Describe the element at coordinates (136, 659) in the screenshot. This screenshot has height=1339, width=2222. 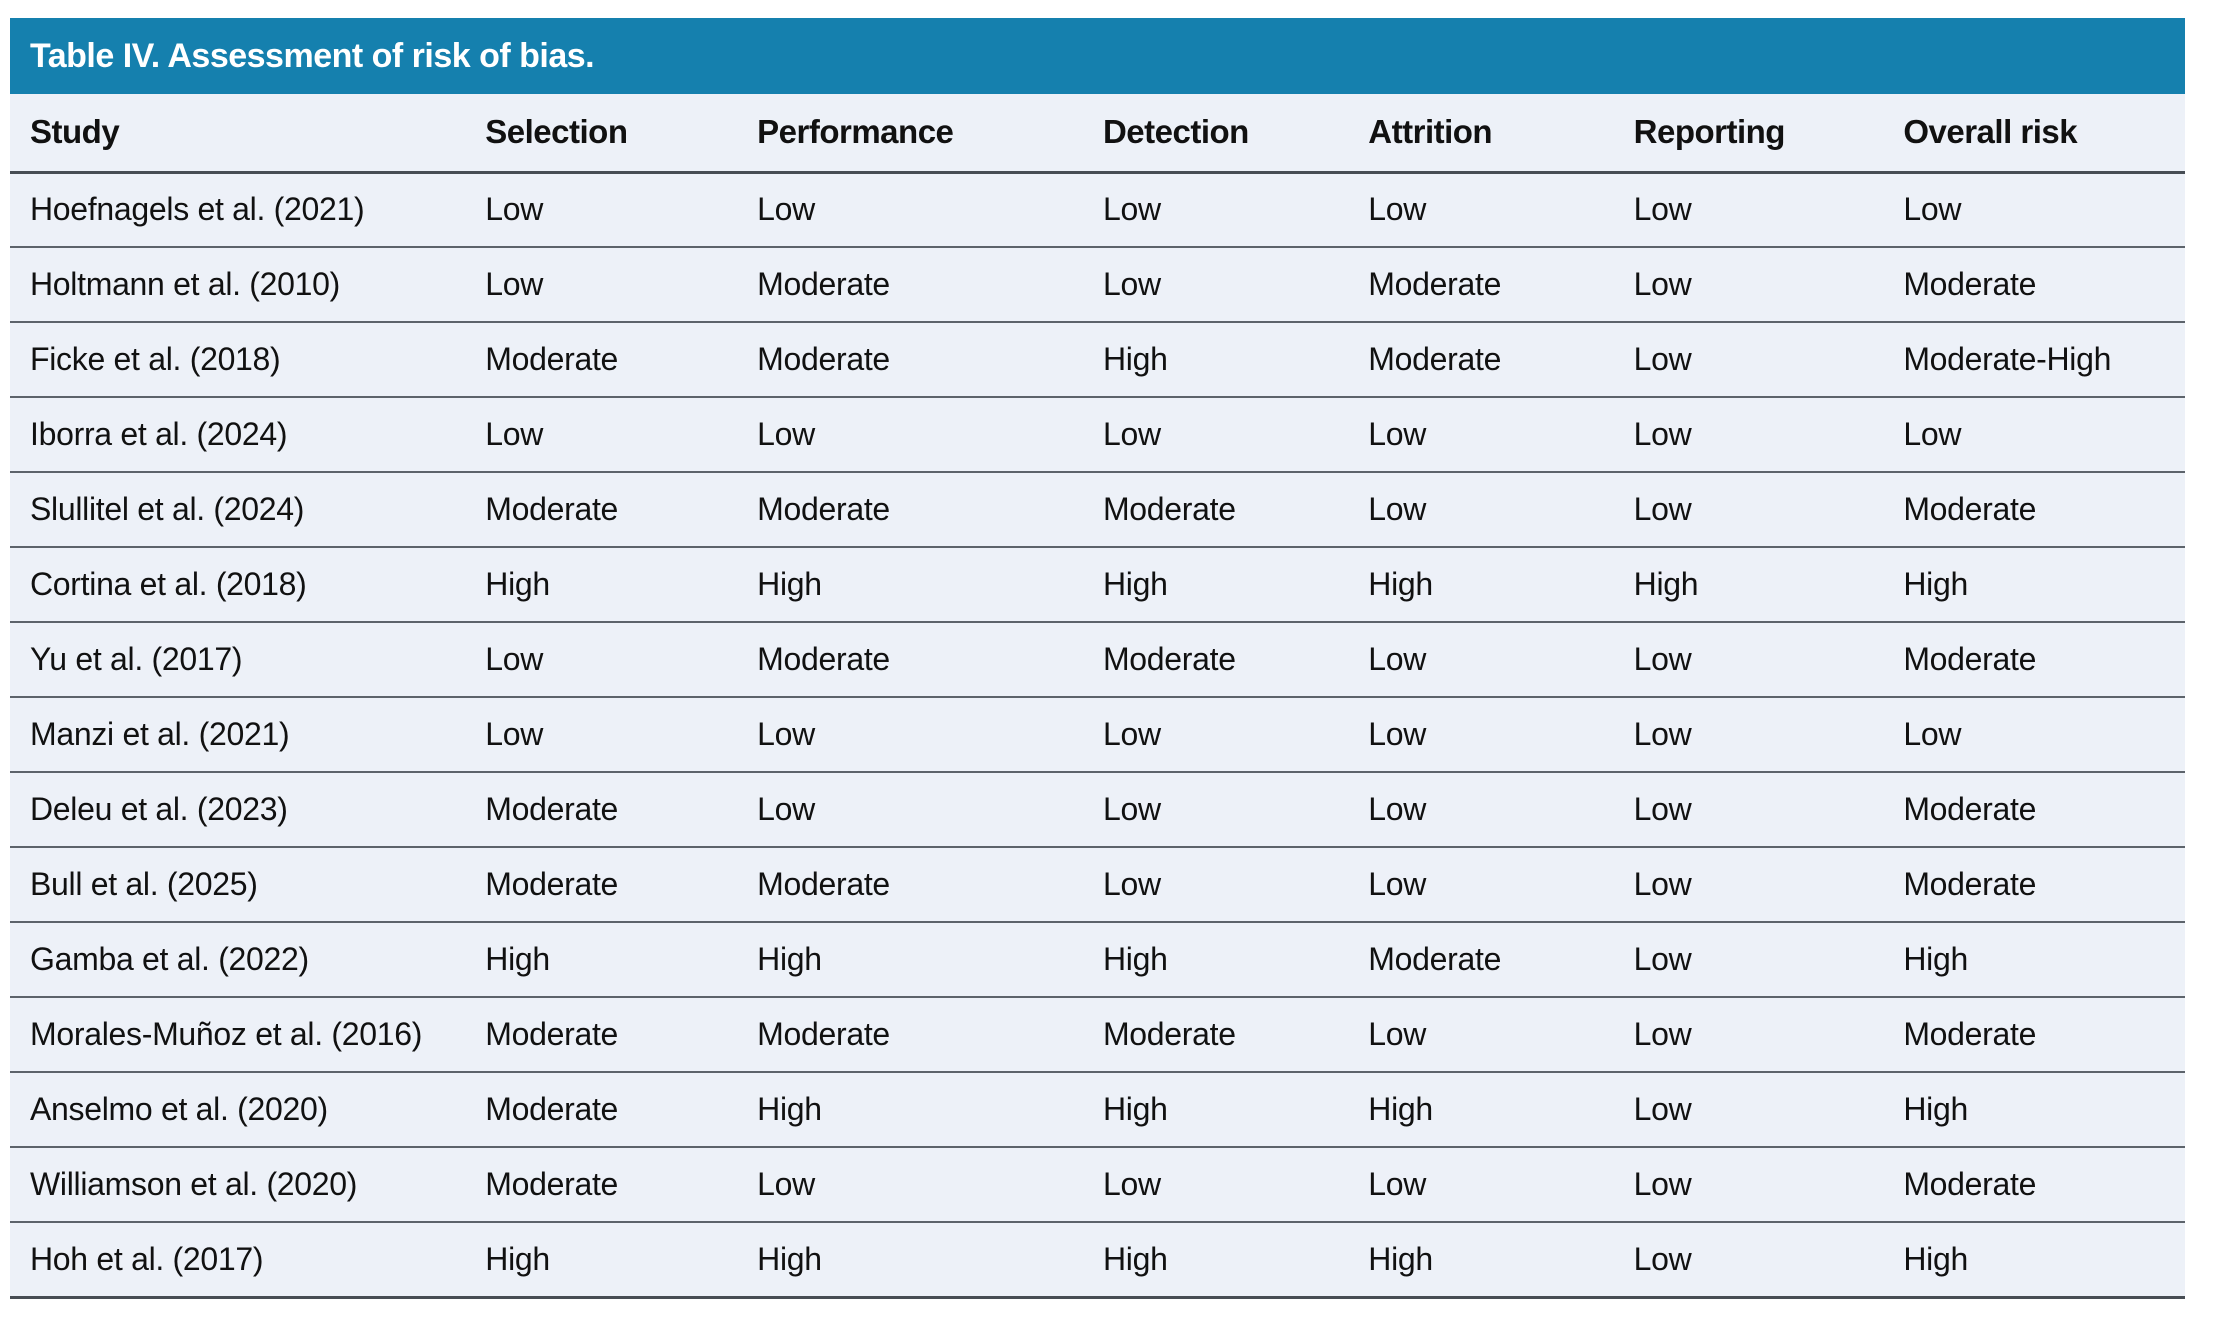
I see `study-cell: Yu et al. (2017)` at that location.